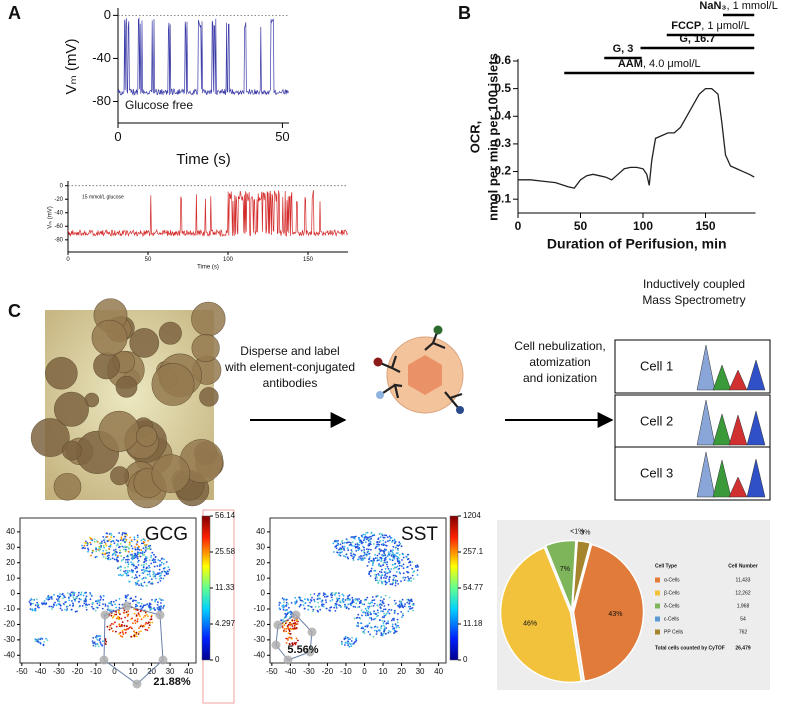 The image size is (799, 709). I want to click on x-tick-label: 10, so click(133, 671).